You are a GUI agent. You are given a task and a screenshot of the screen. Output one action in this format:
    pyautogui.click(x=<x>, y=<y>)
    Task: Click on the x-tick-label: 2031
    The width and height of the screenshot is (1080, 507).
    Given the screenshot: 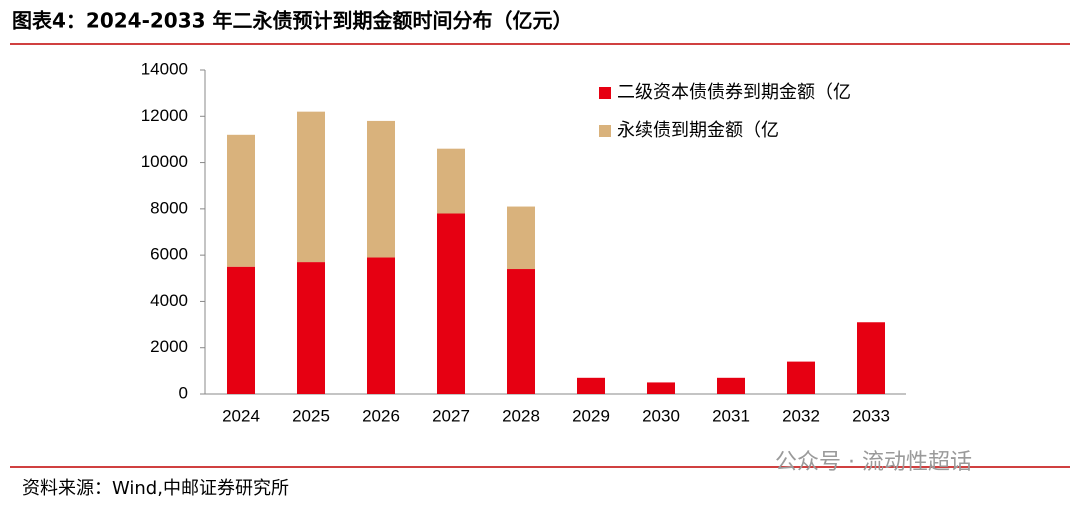 What is the action you would take?
    pyautogui.click(x=731, y=415)
    